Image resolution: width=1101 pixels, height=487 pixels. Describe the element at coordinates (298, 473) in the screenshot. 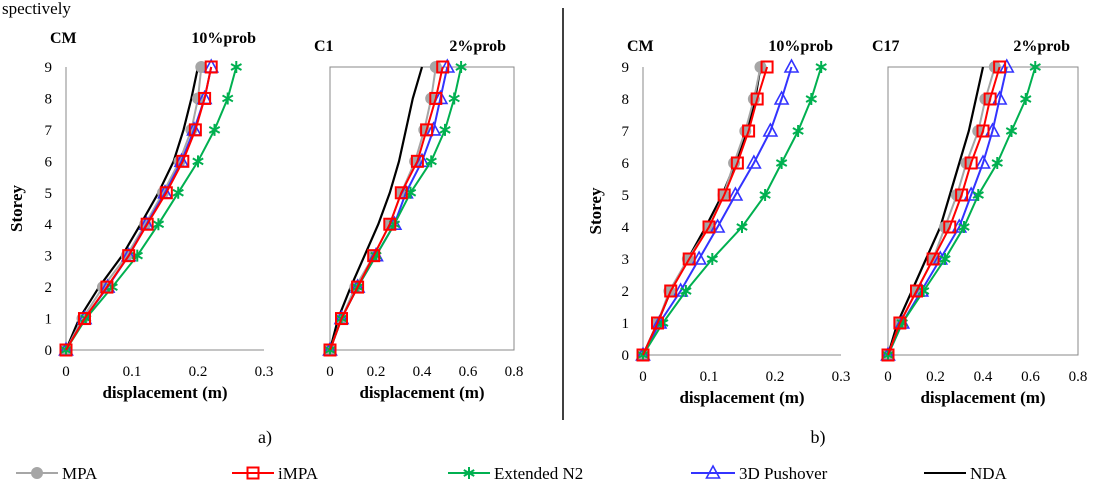

I see `legend-label: iMPA` at that location.